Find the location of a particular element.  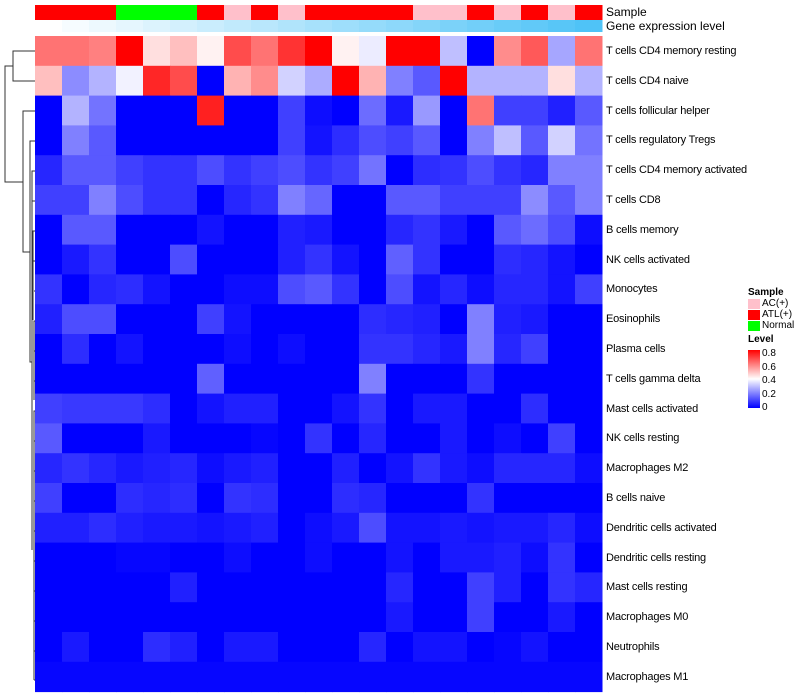

row-label: NK cells resting is located at coordinates (643, 438).